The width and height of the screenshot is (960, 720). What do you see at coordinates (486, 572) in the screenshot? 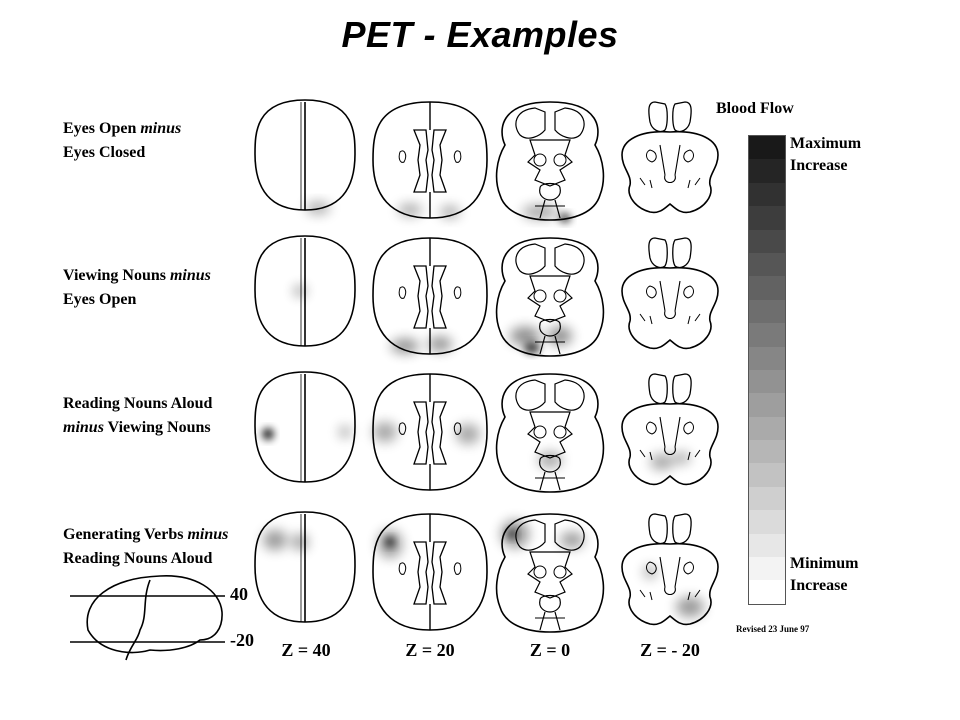
I see `row-4-slices` at bounding box center [486, 572].